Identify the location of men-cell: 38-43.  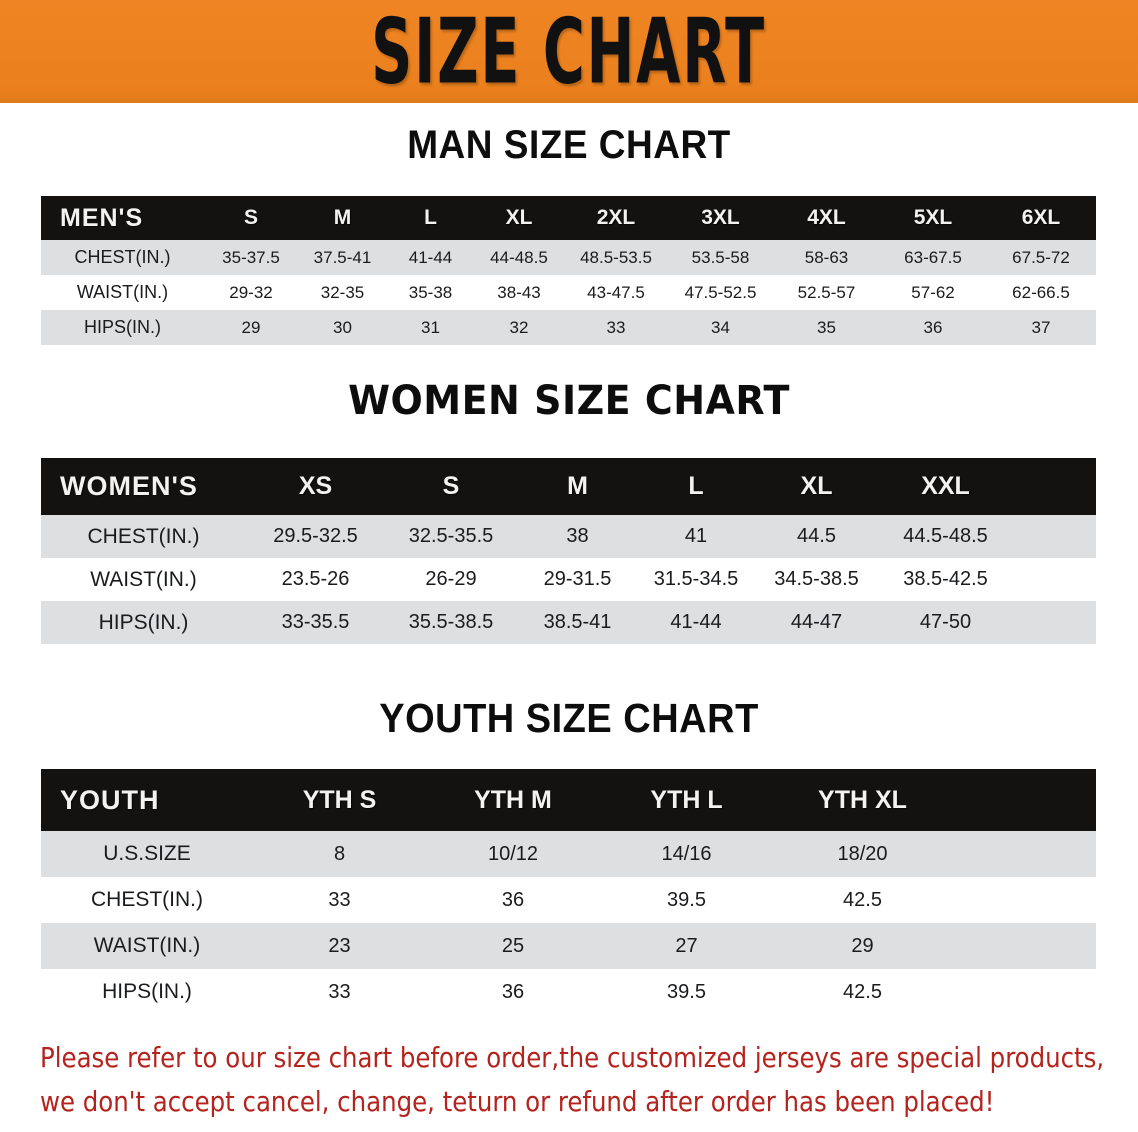
(519, 292).